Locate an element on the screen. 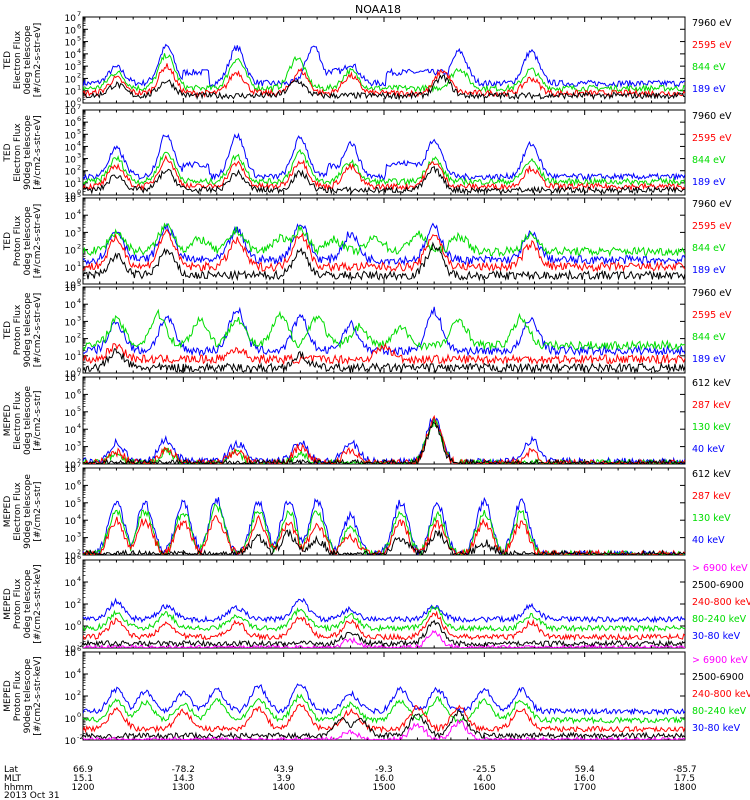  x-tick-label: 17.5 is located at coordinates (685, 779).